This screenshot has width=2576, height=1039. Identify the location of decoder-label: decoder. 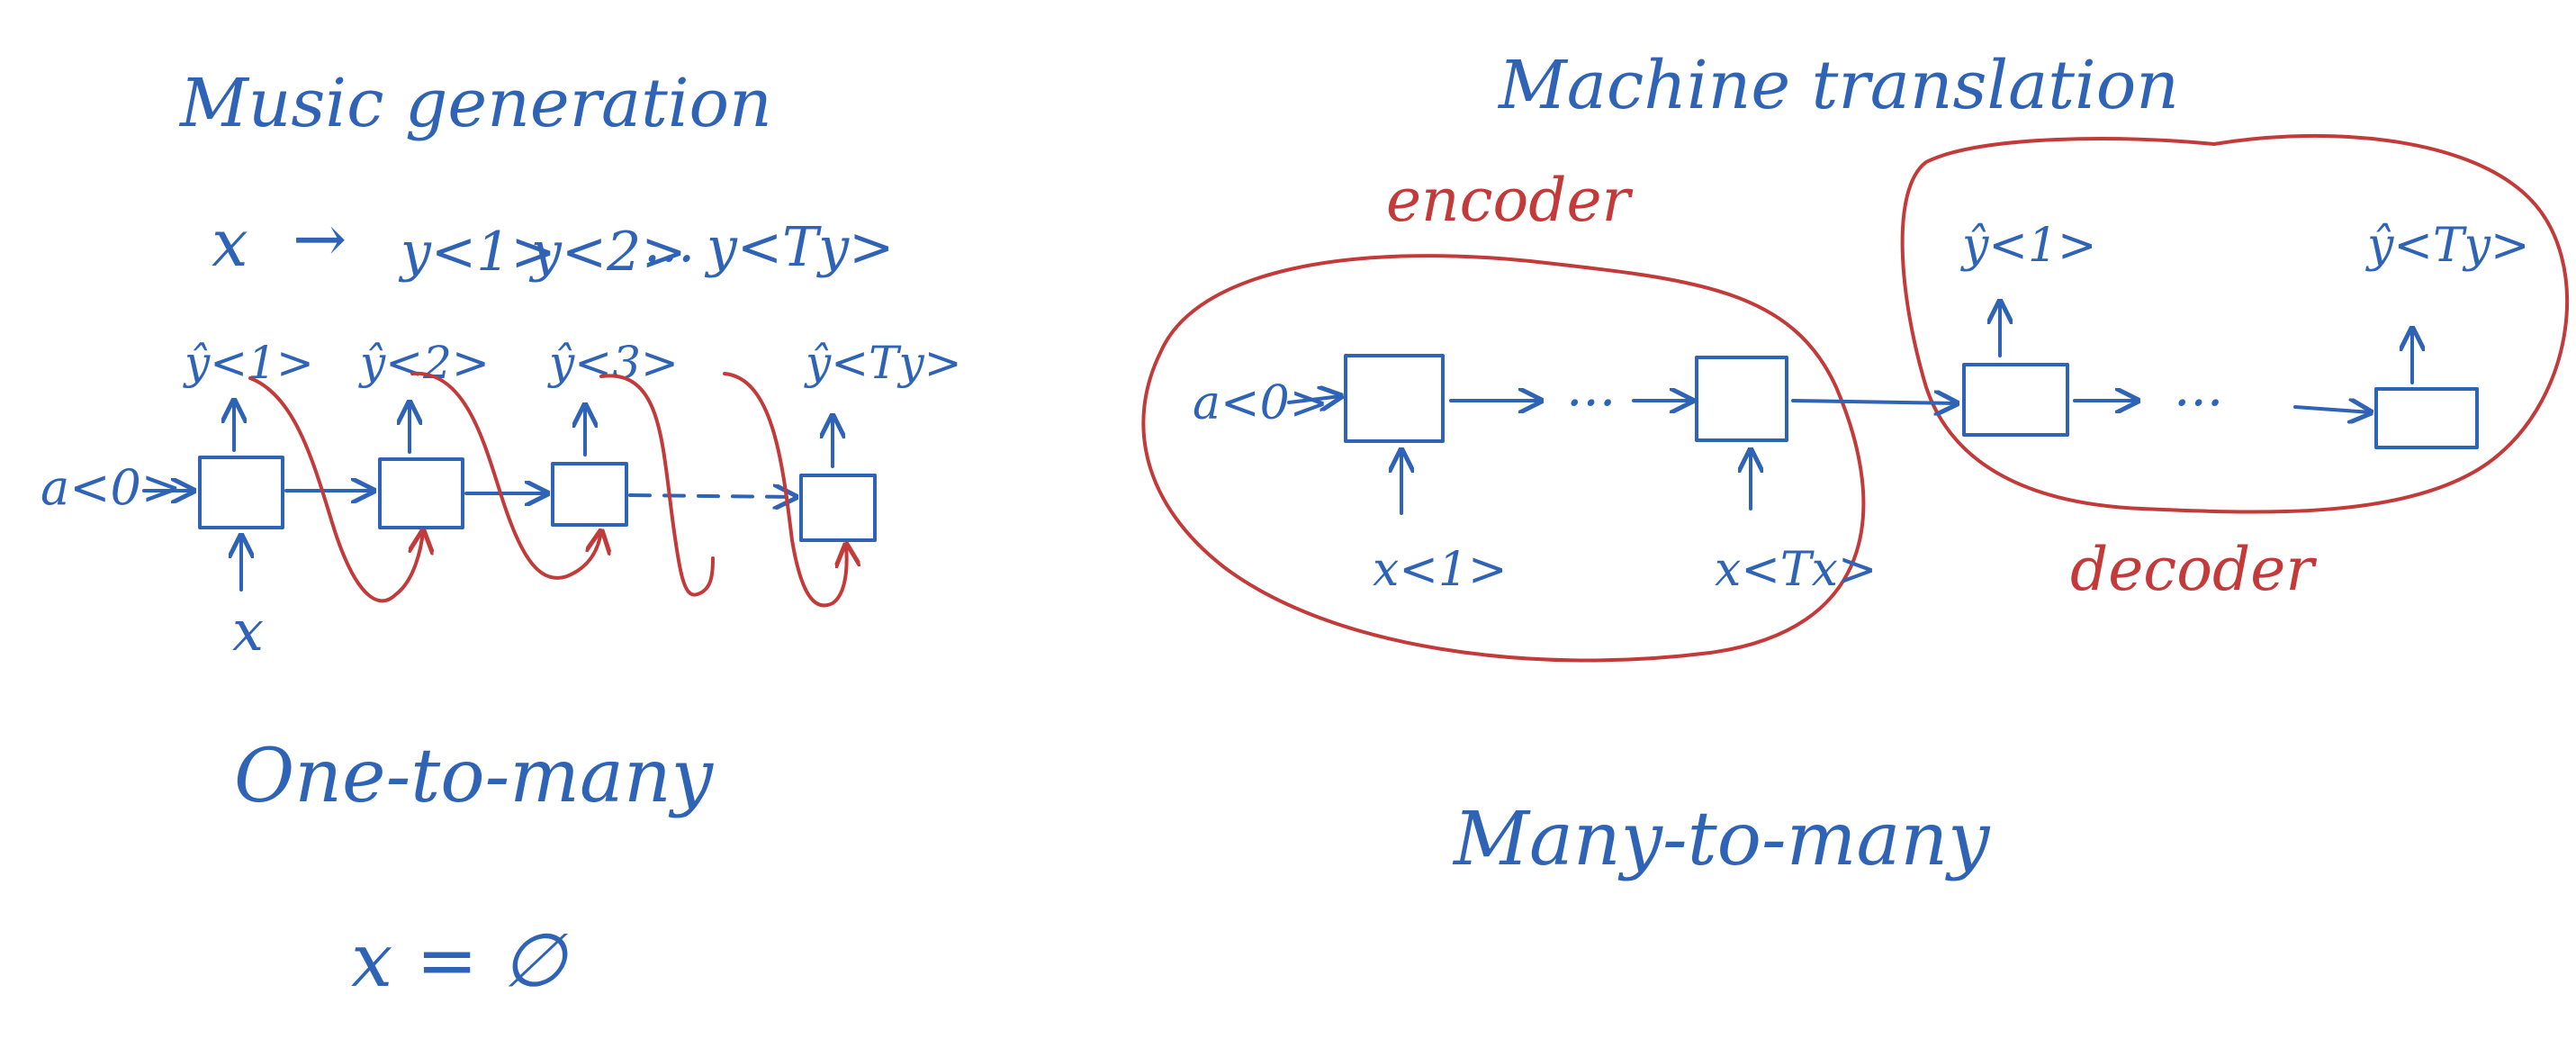
(2193, 569).